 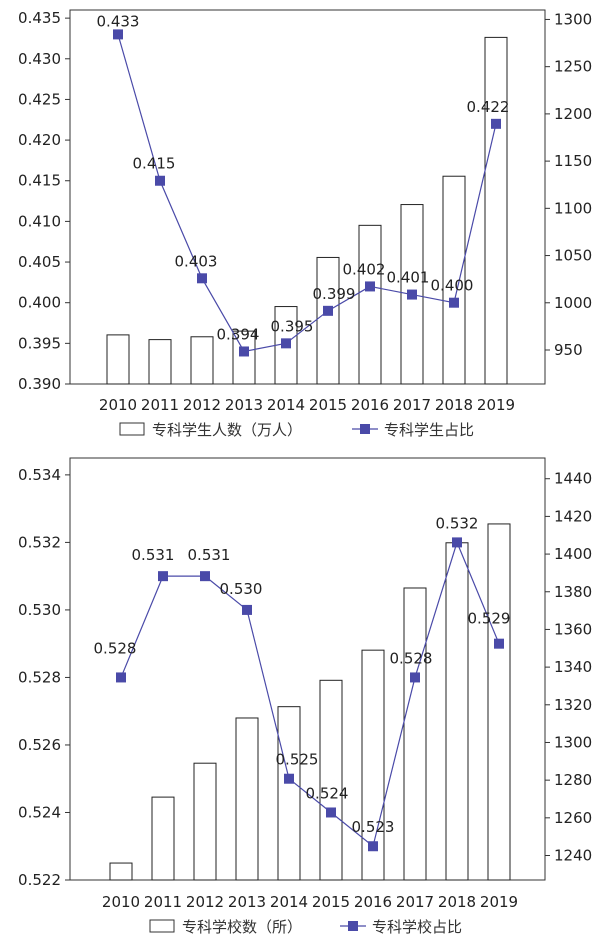 I want to click on right-axis-tick-label: 1050, so click(x=573, y=256).